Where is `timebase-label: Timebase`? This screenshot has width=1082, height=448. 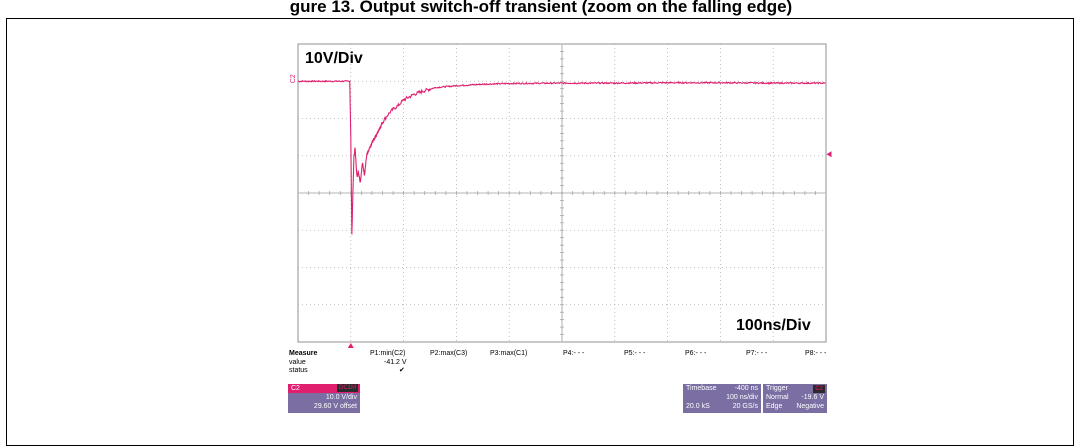 timebase-label: Timebase is located at coordinates (701, 388).